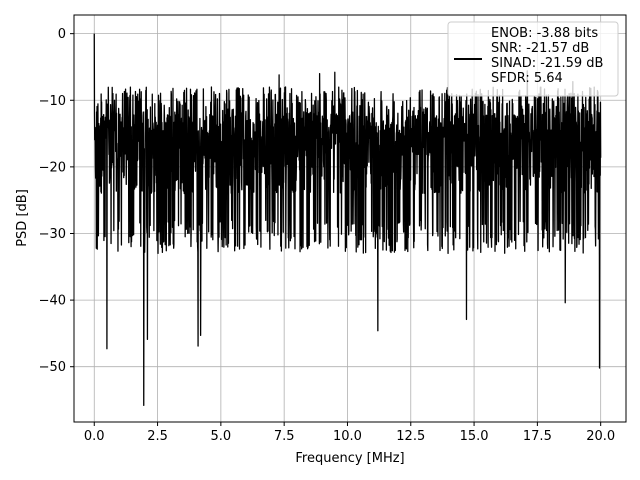  Describe the element at coordinates (52, 167) in the screenshot. I see `y-tick-label: −20` at that location.